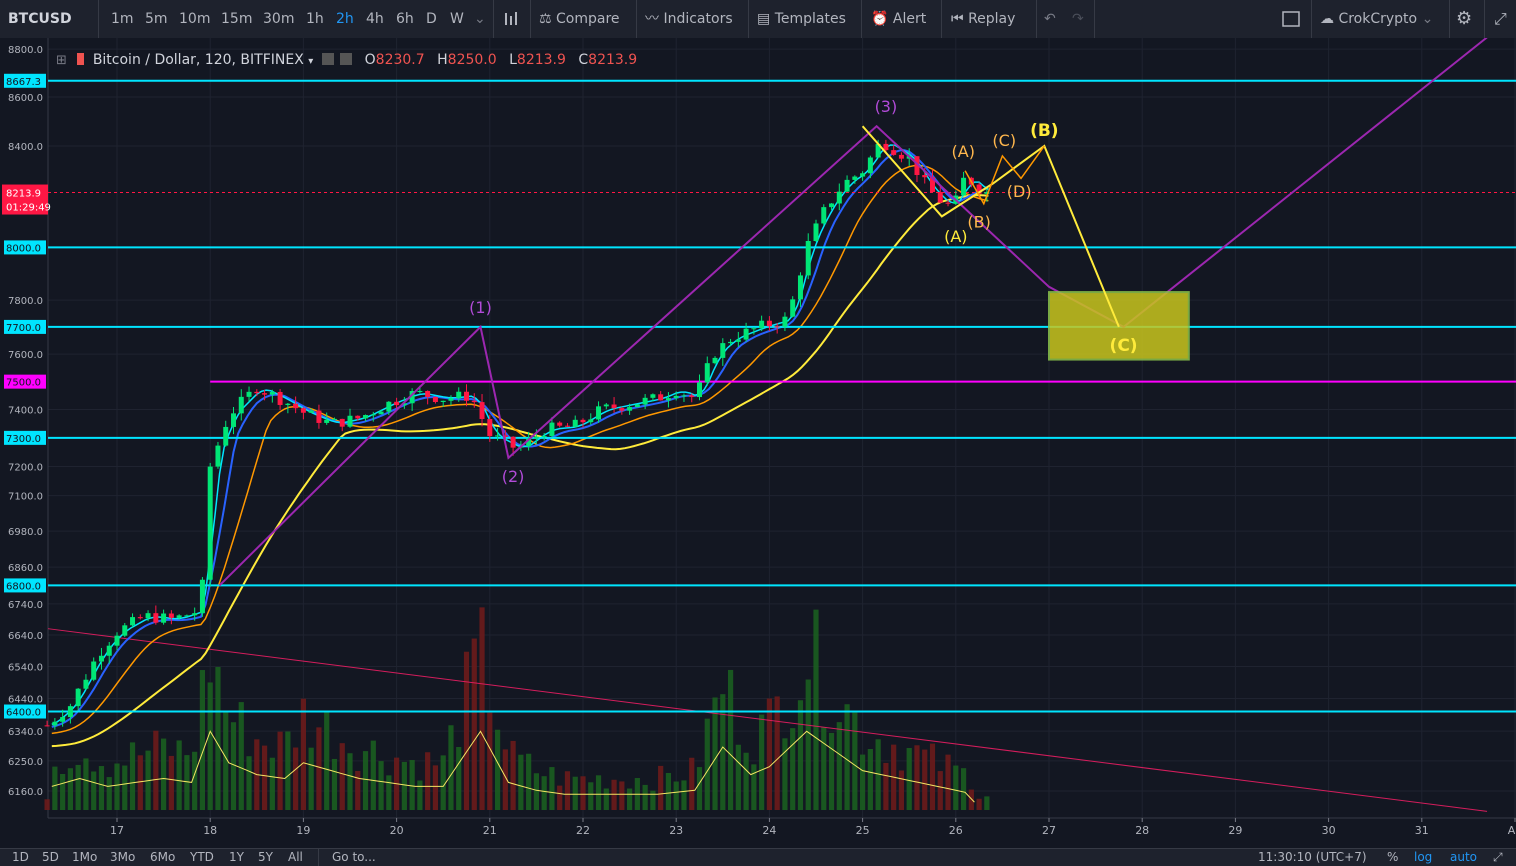  What do you see at coordinates (541, 60) in the screenshot?
I see `low-value: 8213.9` at bounding box center [541, 60].